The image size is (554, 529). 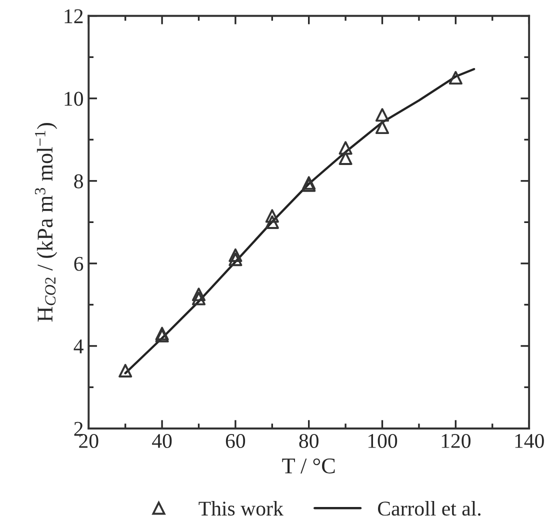 What do you see at coordinates (529, 441) in the screenshot?
I see `x-tick-label: 140` at bounding box center [529, 441].